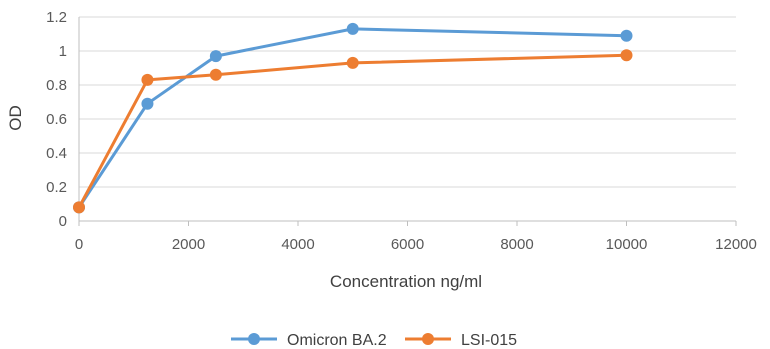 This screenshot has width=770, height=349. I want to click on x-tick-label: 12000, so click(736, 244).